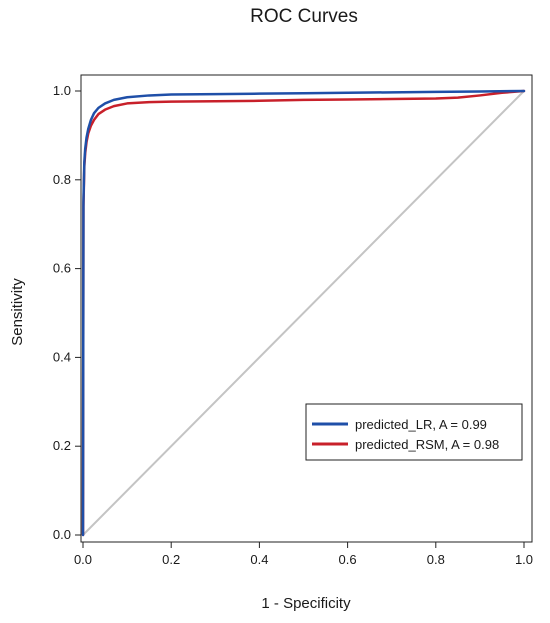 This screenshot has height=623, width=550. Describe the element at coordinates (421, 424) in the screenshot. I see `legend-entry-lr: predicted_LR, A = 0.99` at that location.